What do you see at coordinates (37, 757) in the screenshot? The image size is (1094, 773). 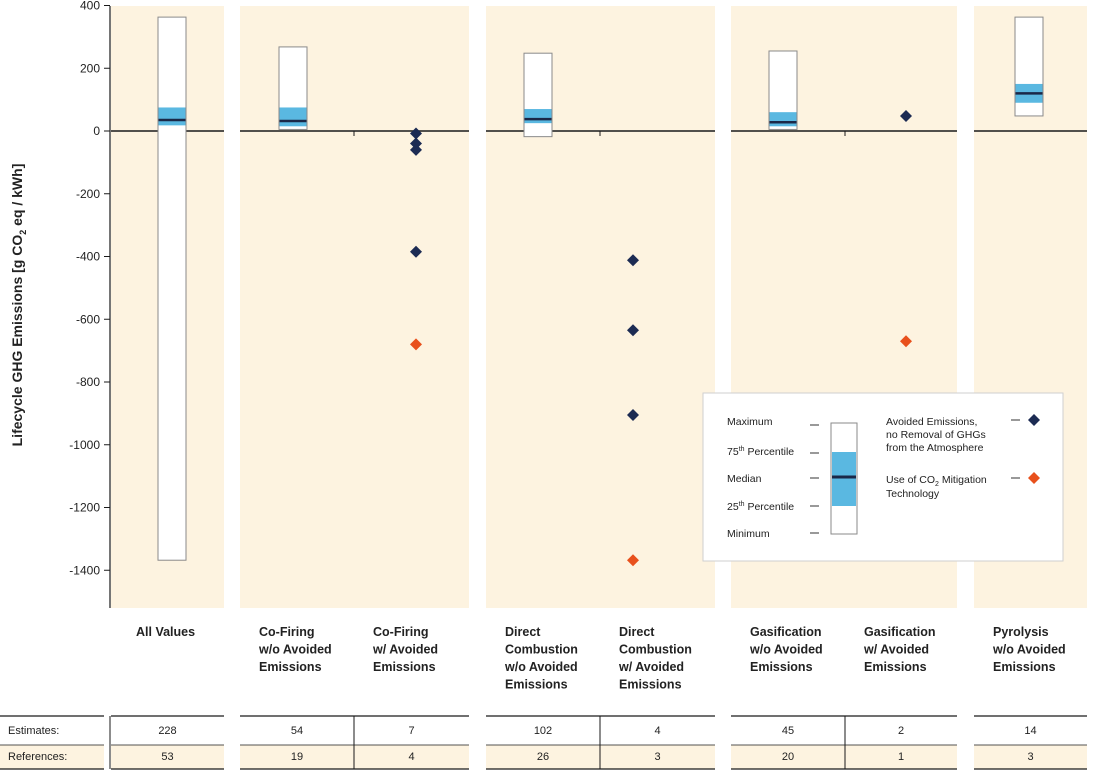 I see `references-row-label: References:` at bounding box center [37, 757].